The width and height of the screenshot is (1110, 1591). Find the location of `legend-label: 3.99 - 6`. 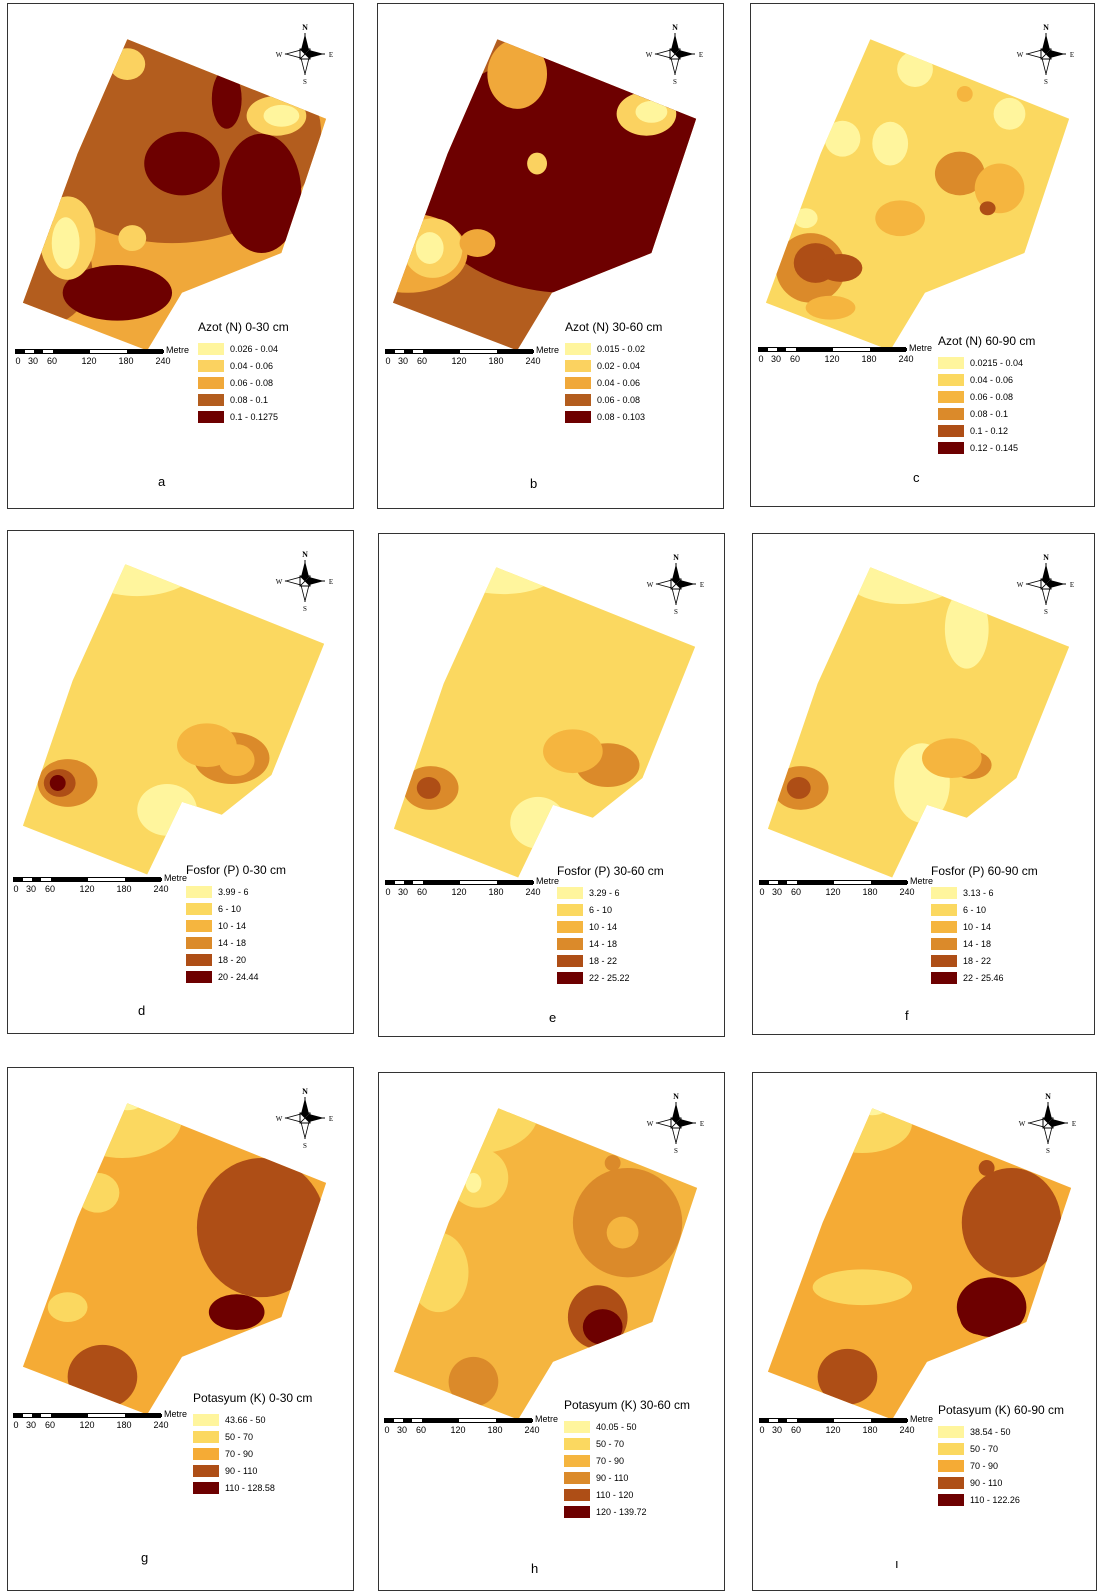

legend-label: 3.99 - 6 is located at coordinates (233, 891).